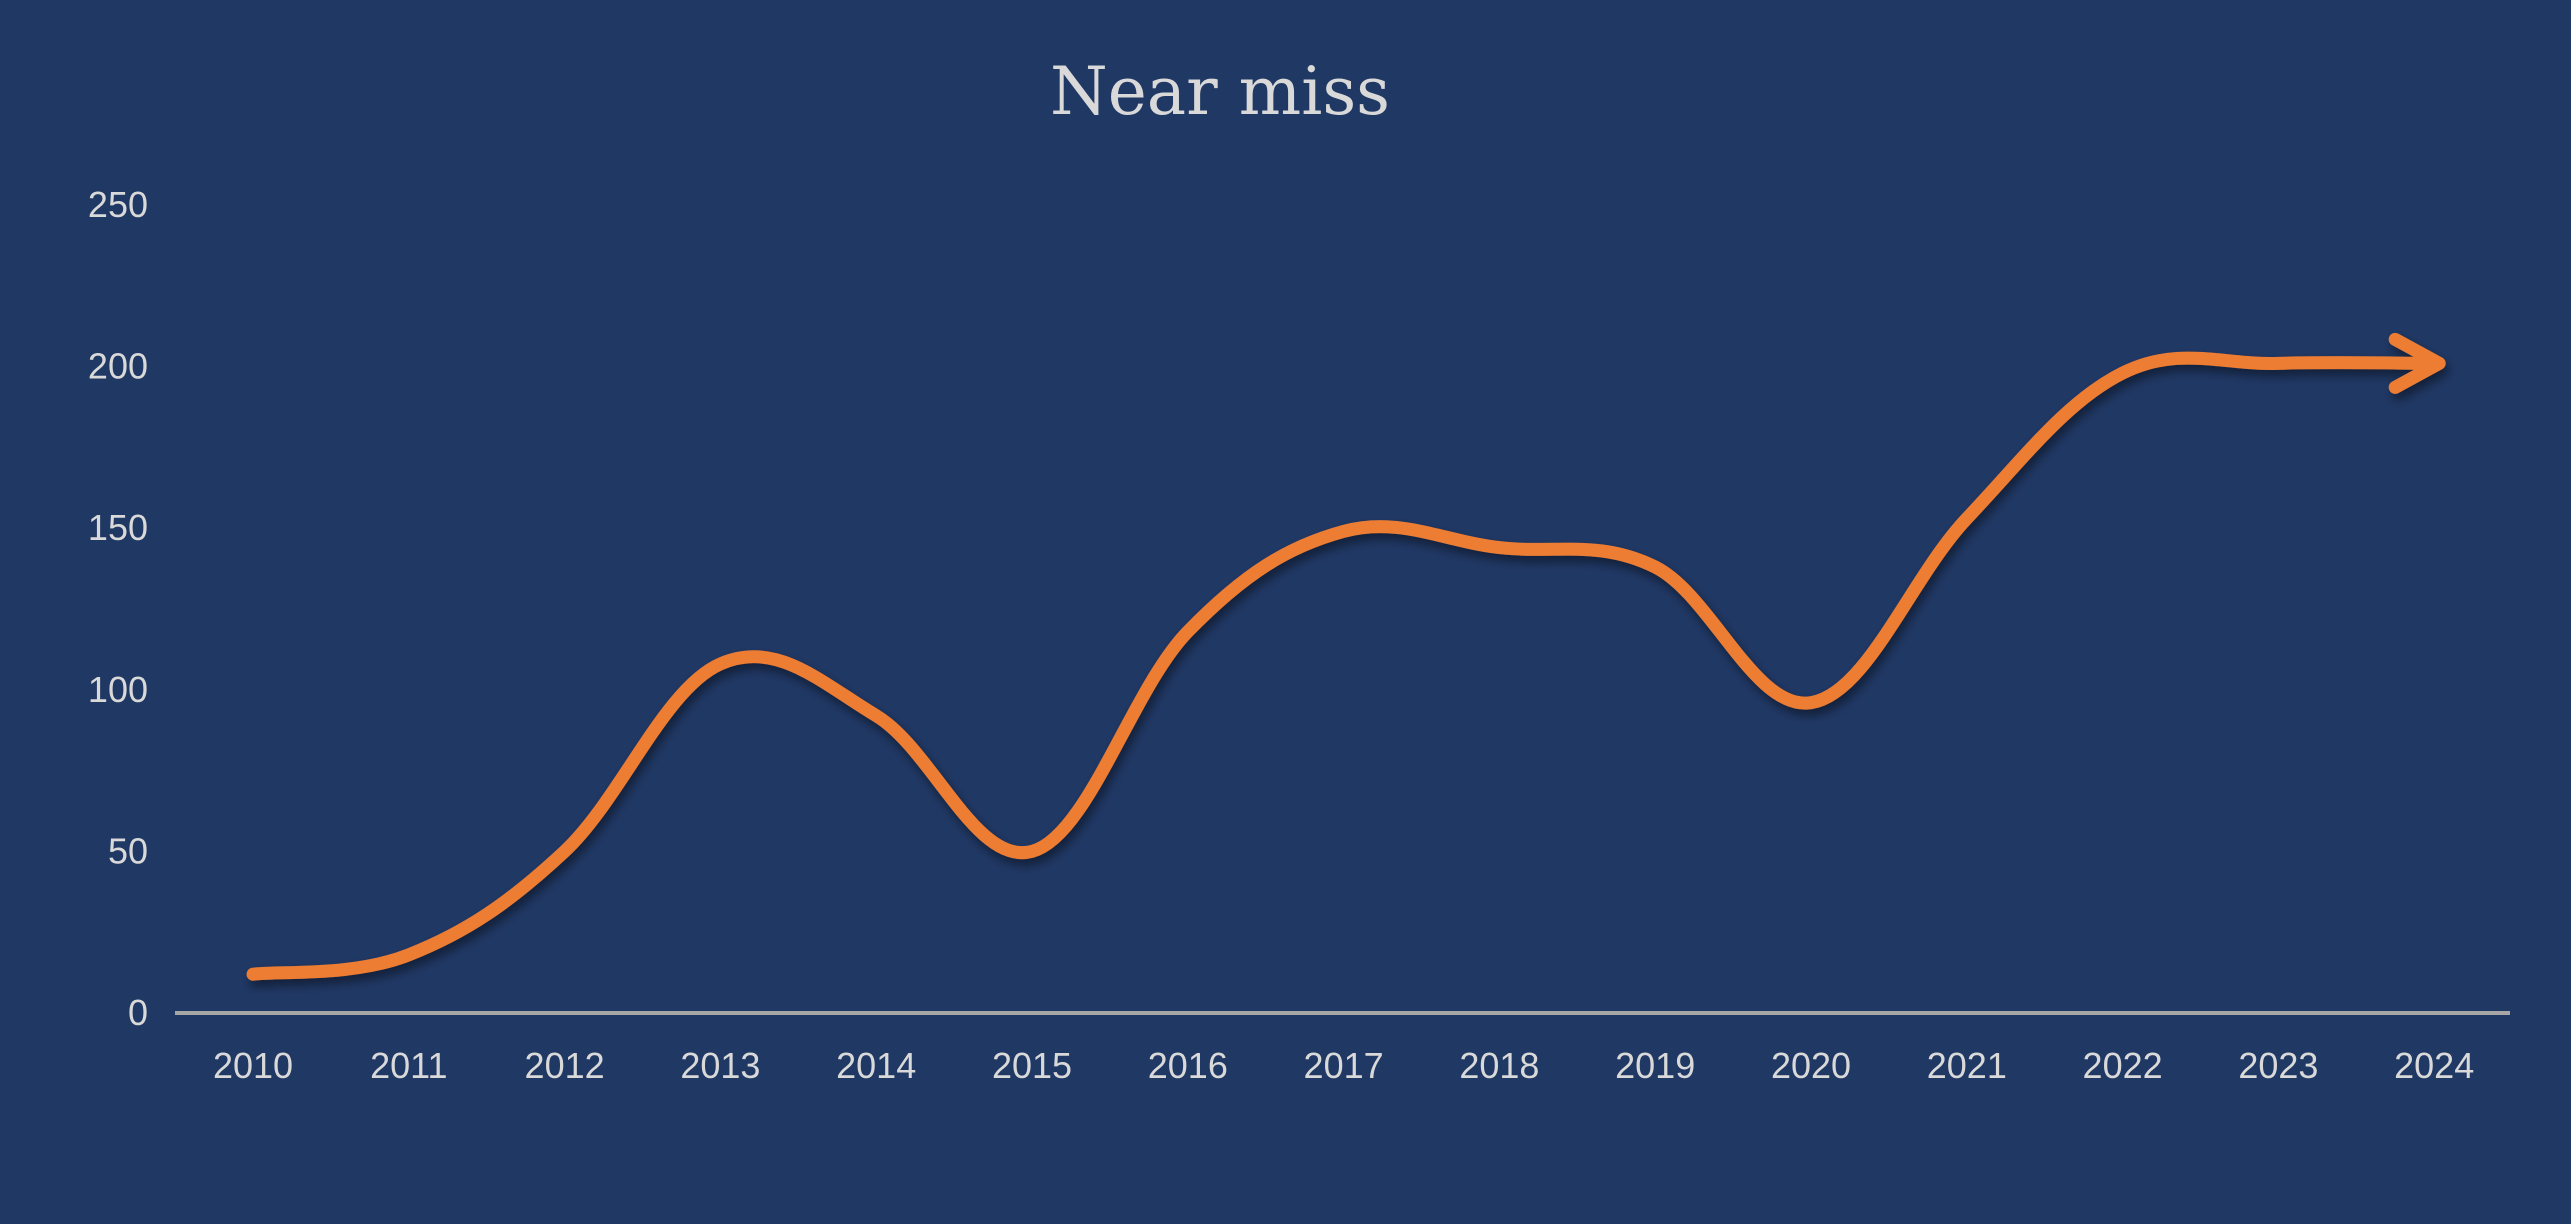 Image resolution: width=2571 pixels, height=1226 pixels. What do you see at coordinates (118, 527) in the screenshot?
I see `y-tick-label: 150` at bounding box center [118, 527].